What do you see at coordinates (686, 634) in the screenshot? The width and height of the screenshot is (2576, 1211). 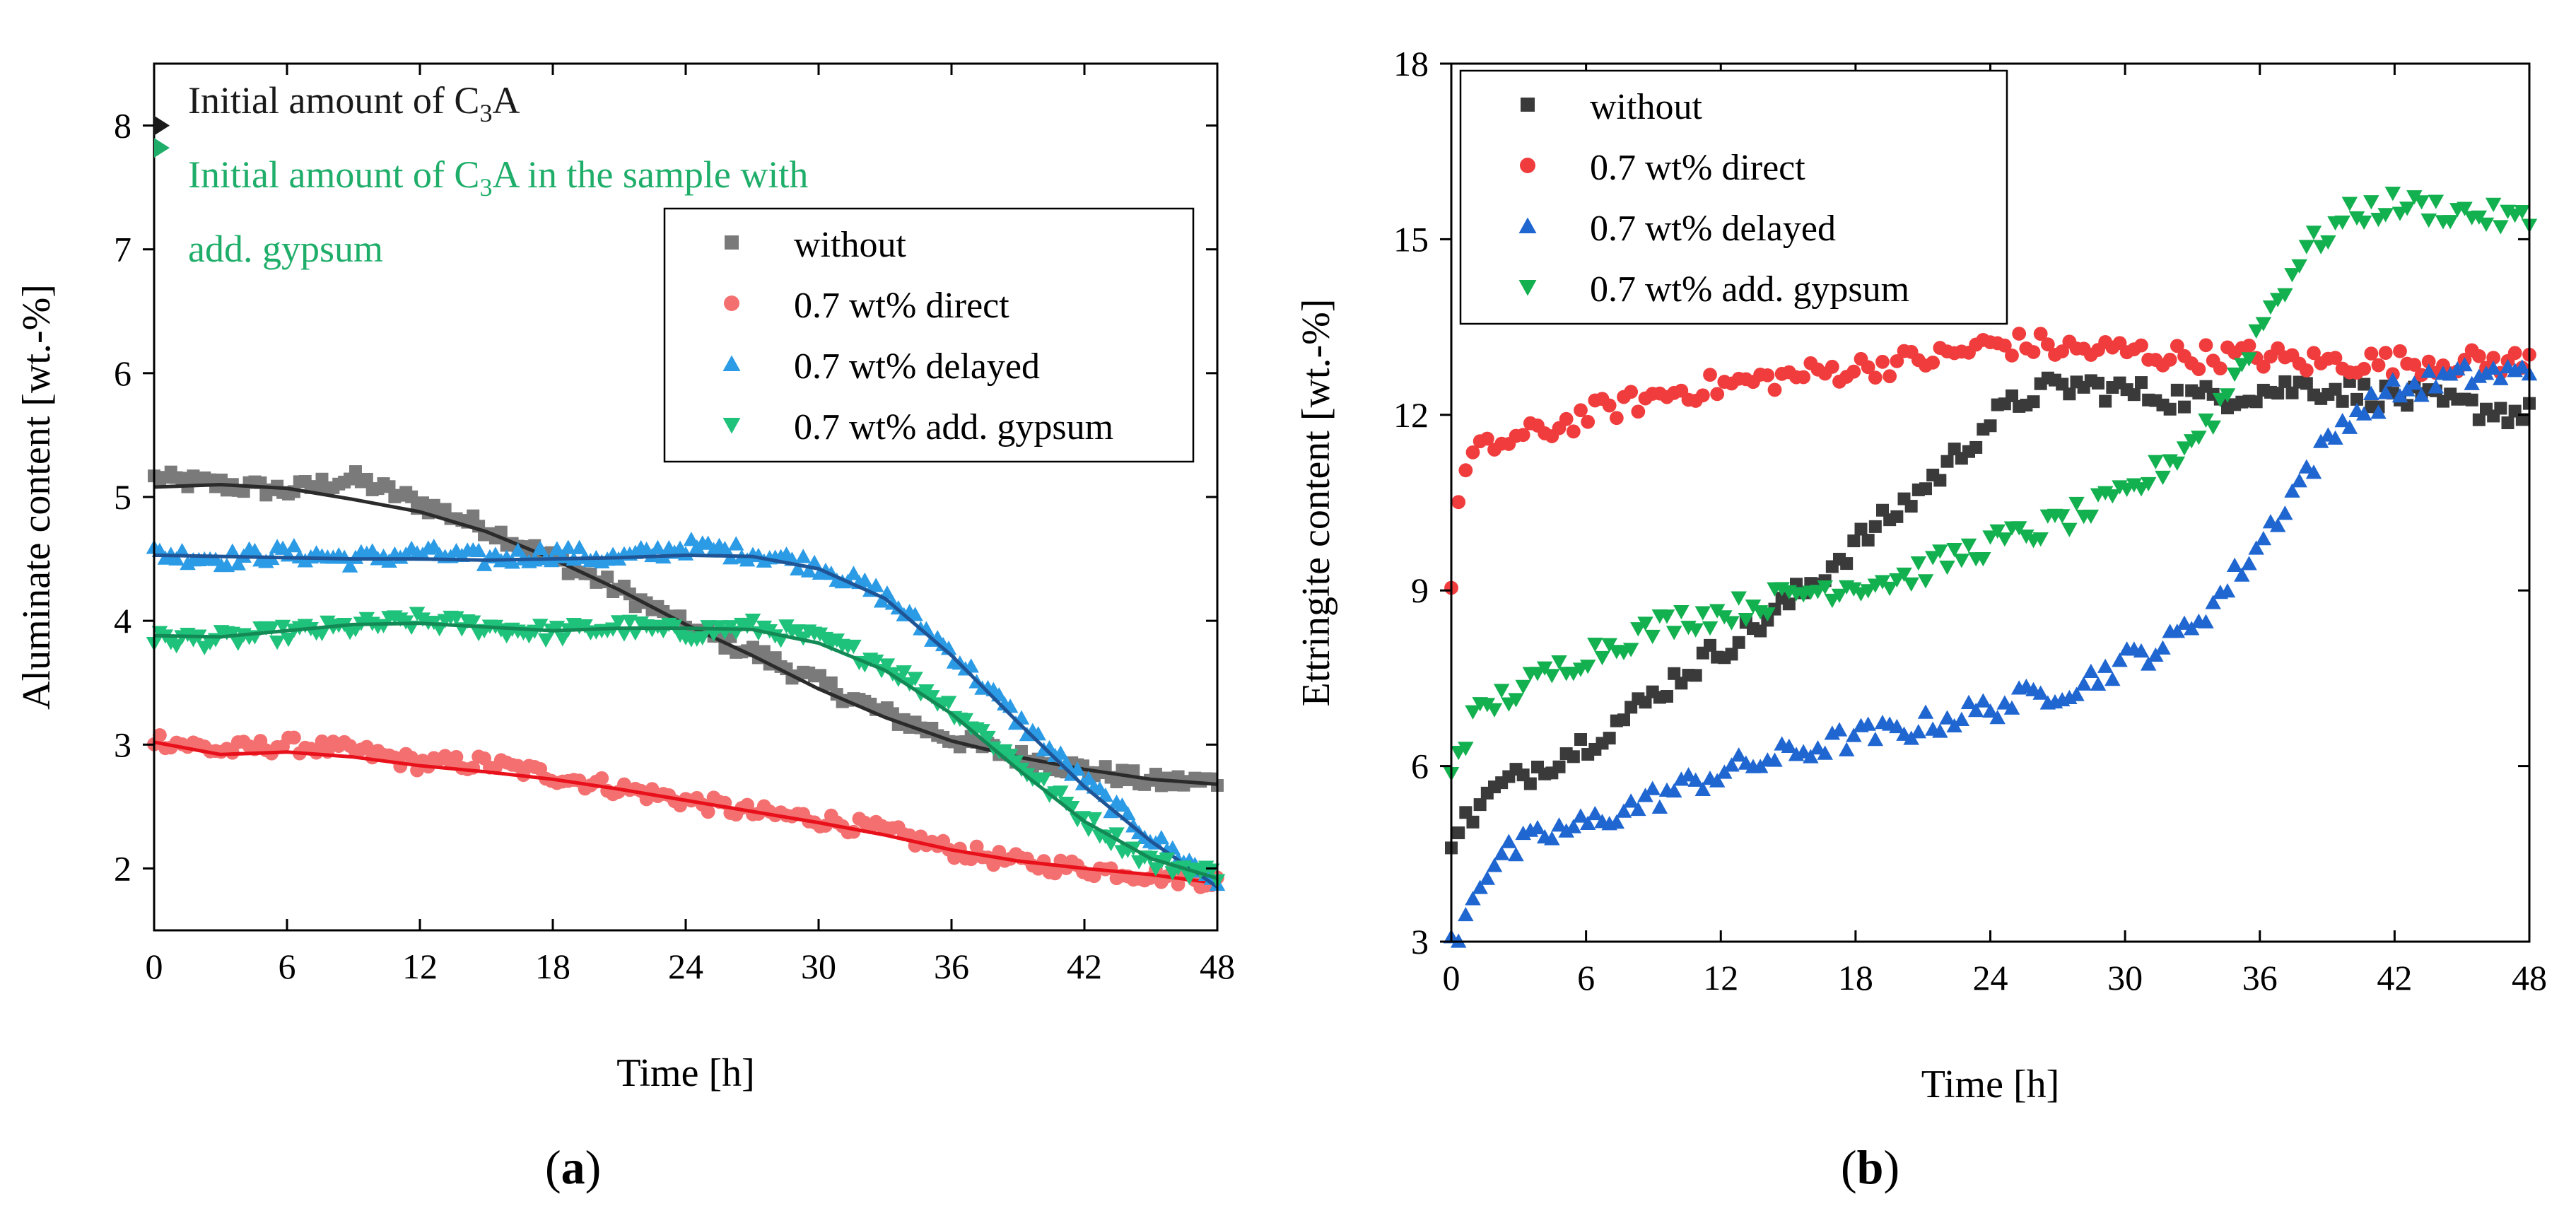 I see `fit-line` at bounding box center [686, 634].